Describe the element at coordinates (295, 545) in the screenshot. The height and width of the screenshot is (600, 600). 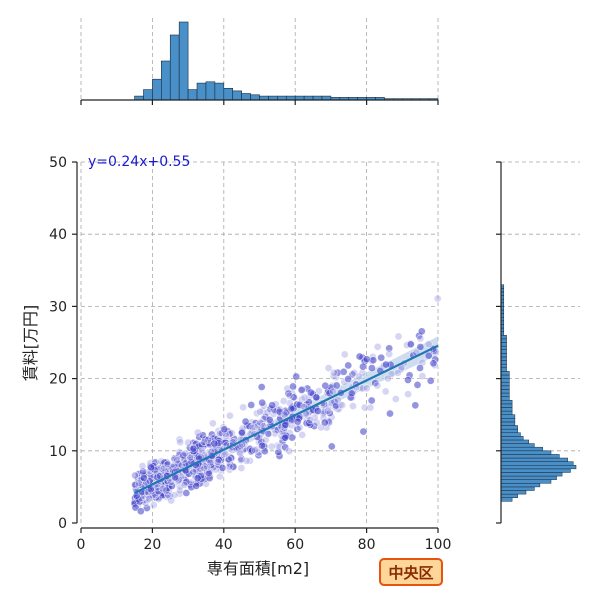
I see `x-tick-label: 60` at that location.